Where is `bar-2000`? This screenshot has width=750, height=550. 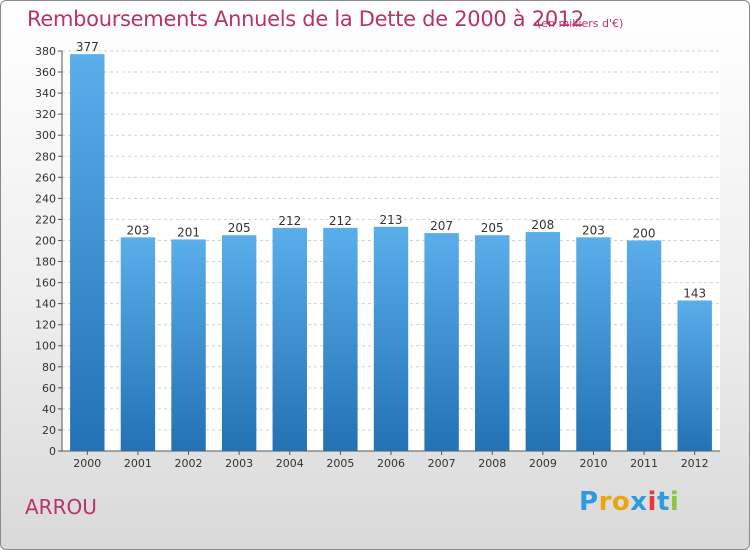
bar-2000 is located at coordinates (87, 252).